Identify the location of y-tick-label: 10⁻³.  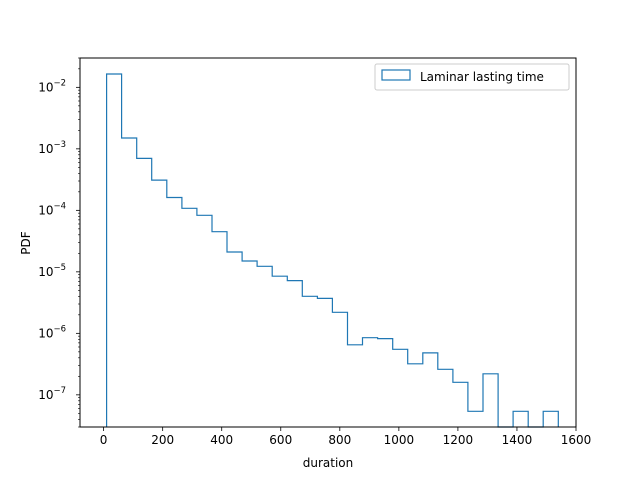
(52, 148).